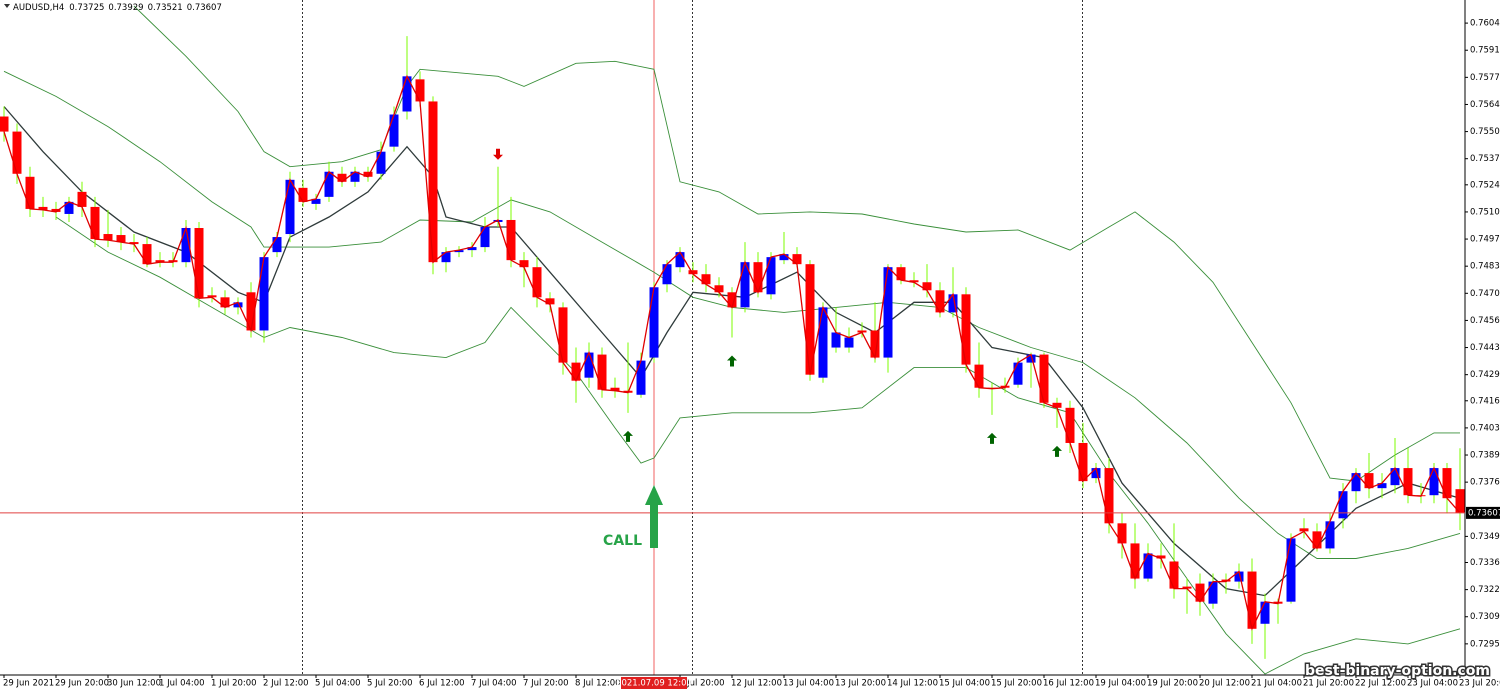  What do you see at coordinates (1276, 684) in the screenshot?
I see `x-tick-label: 21 Jul 04:00` at bounding box center [1276, 684].